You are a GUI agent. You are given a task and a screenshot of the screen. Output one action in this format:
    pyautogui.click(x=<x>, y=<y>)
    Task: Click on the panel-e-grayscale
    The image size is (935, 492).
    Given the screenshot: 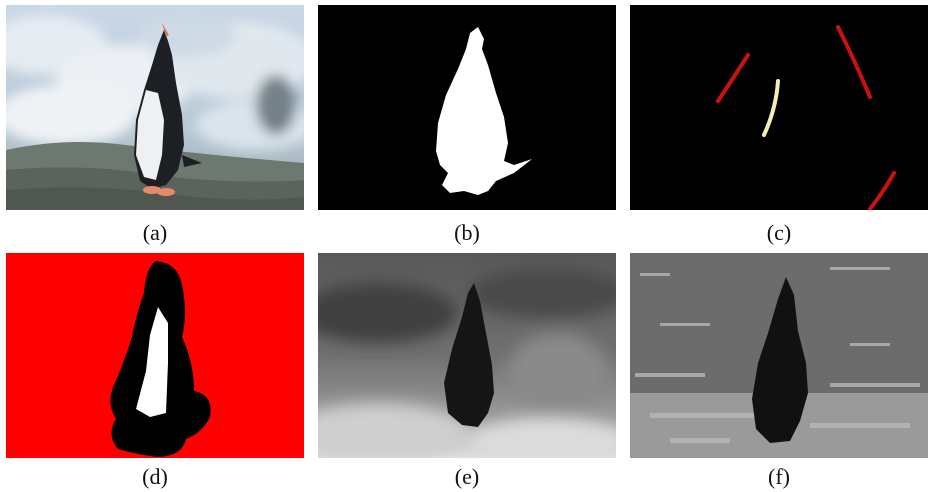 What is the action you would take?
    pyautogui.click(x=467, y=355)
    